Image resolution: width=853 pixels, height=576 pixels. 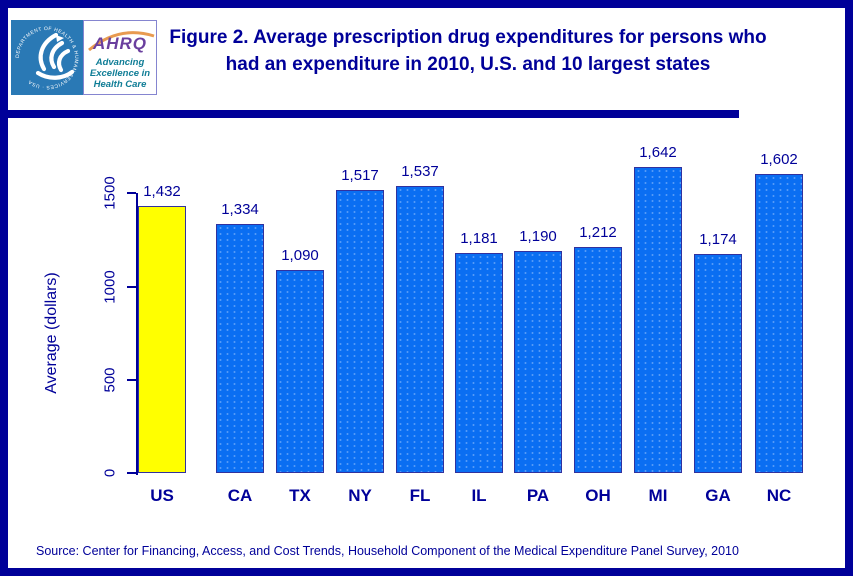 I want to click on ahrq-tagline-line2: Excellence in, so click(x=120, y=73).